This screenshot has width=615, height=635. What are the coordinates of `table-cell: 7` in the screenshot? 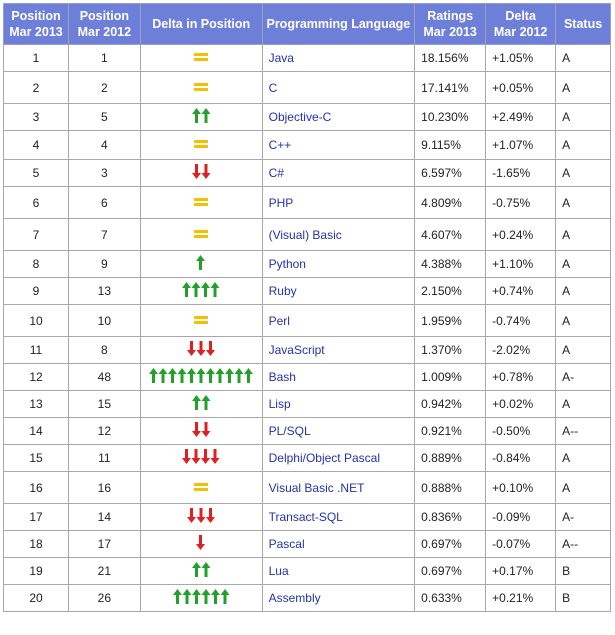 It's located at (104, 234).